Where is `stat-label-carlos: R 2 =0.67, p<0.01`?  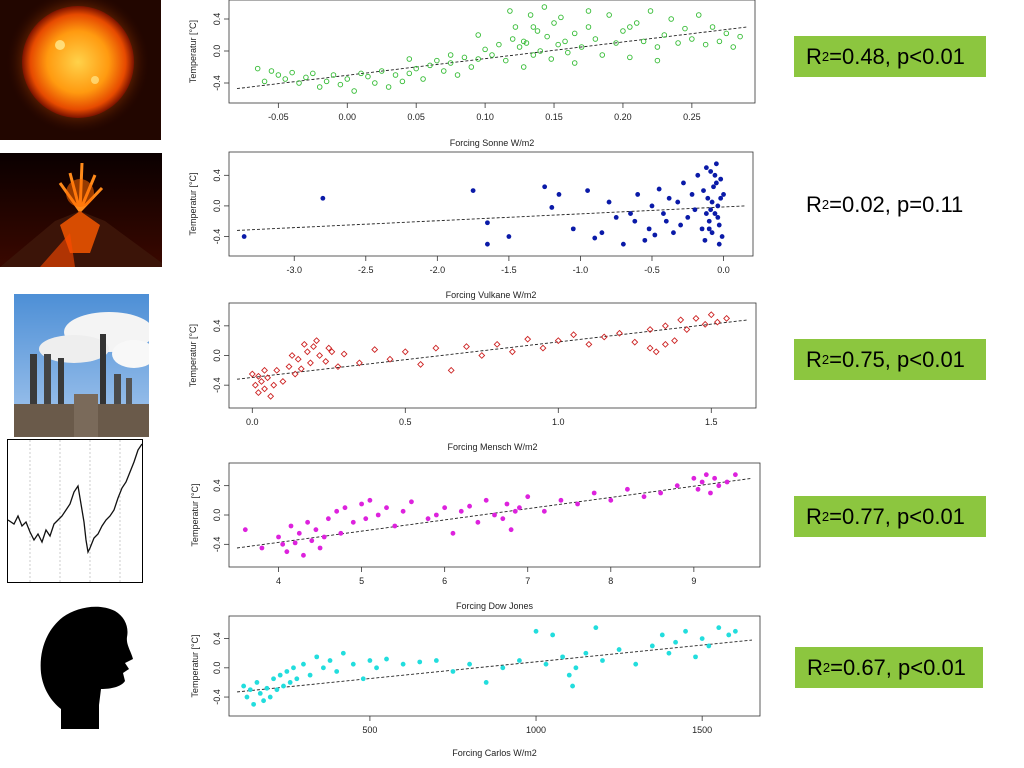 stat-label-carlos: R 2 =0.67, p<0.01 is located at coordinates (889, 667).